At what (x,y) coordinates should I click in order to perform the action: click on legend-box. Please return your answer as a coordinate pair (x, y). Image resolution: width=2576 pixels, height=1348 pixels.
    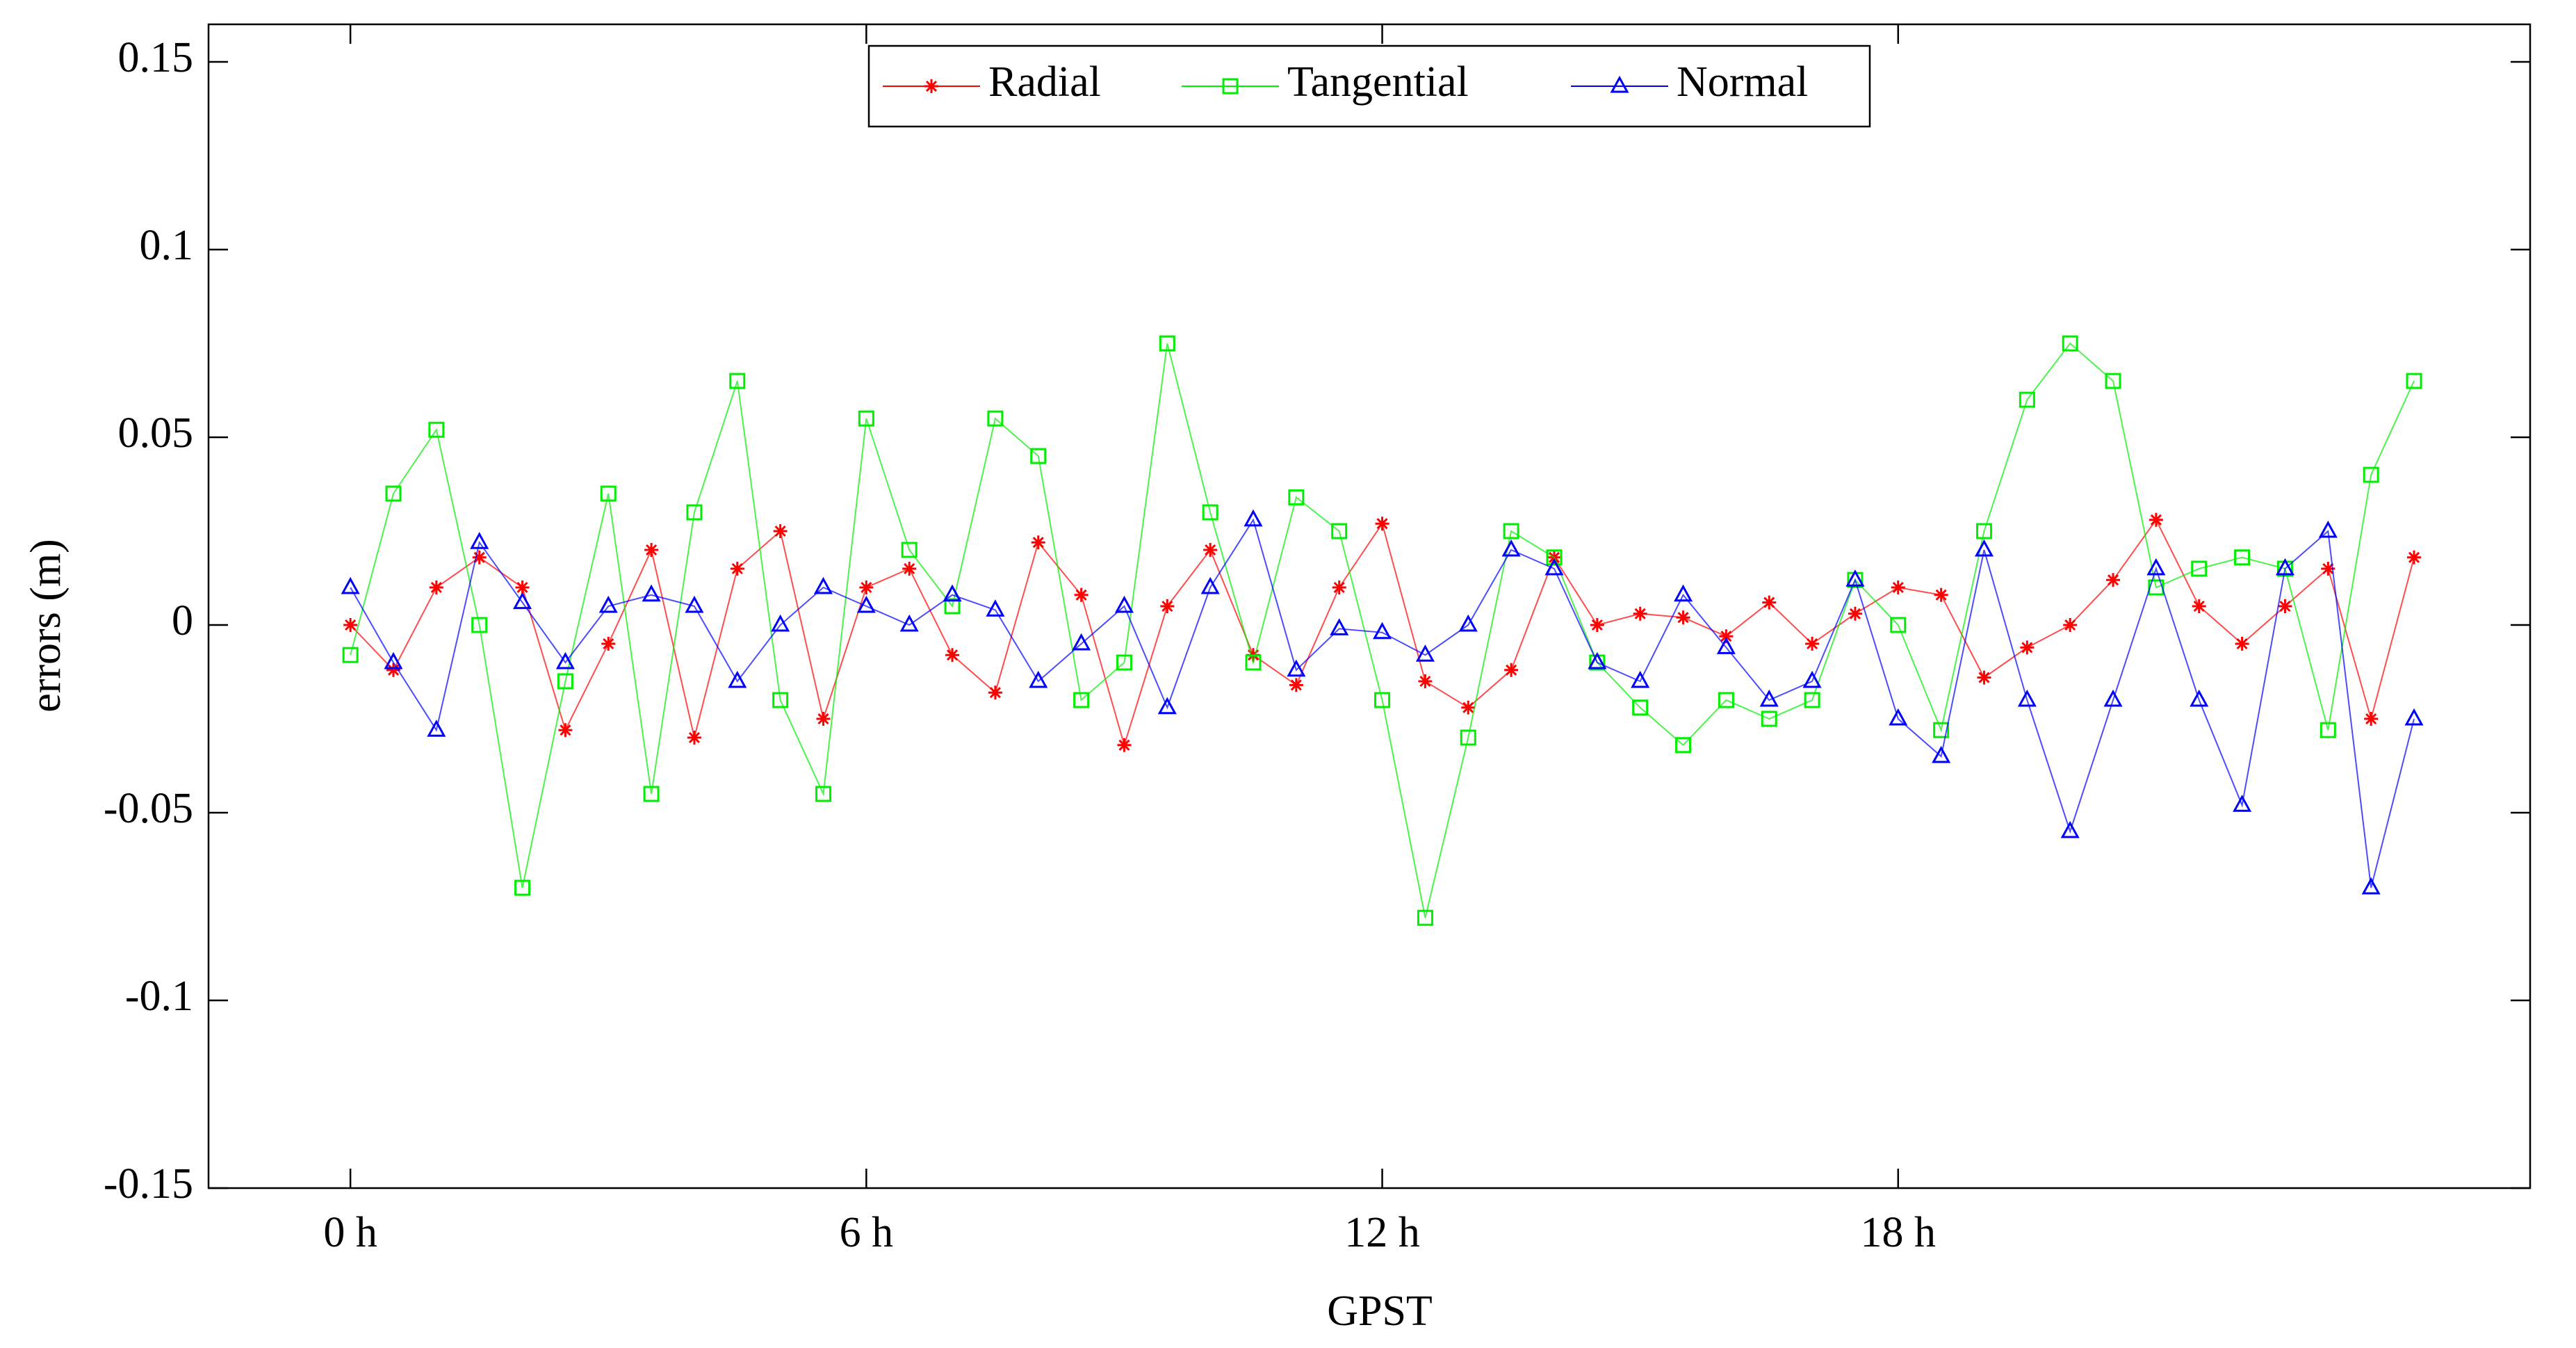
    Looking at the image, I should click on (1369, 86).